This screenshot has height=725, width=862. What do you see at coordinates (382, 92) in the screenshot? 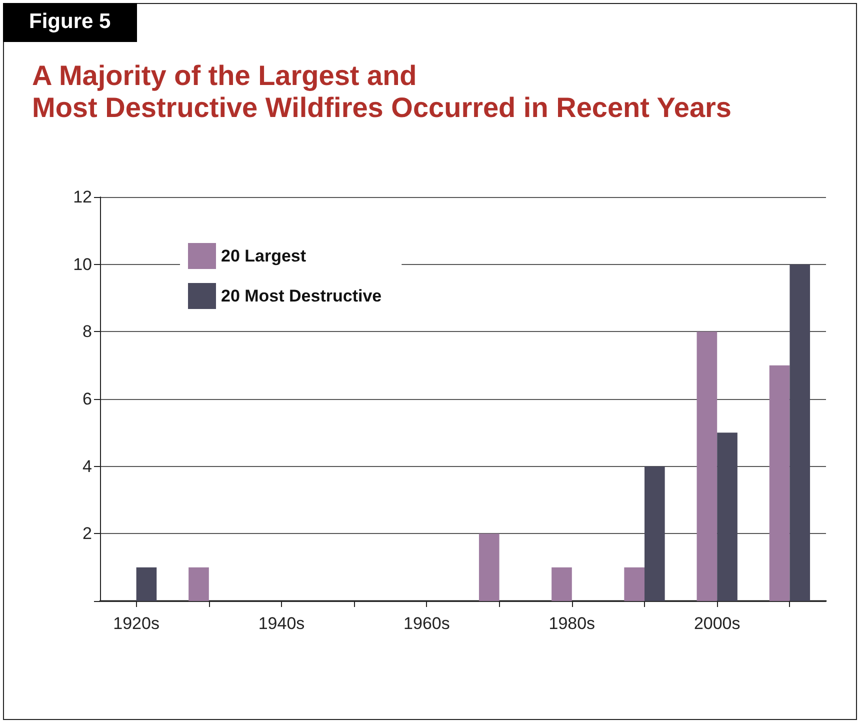
I see `chart-title: A Majority of the Largest and Most Destructive Wildfires Occurred in Recent Years` at bounding box center [382, 92].